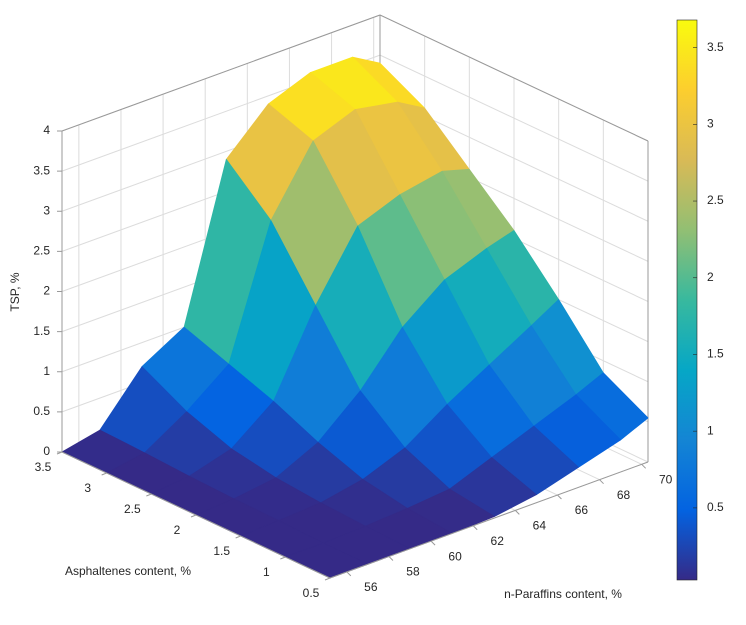 Image resolution: width=746 pixels, height=625 pixels. I want to click on z-tick-label: 0.5, so click(41, 411).